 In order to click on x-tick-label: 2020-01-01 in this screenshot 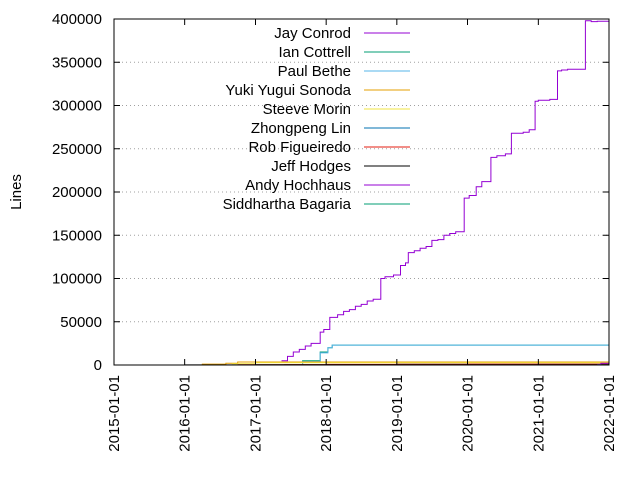, I will do `click(467, 413)`.